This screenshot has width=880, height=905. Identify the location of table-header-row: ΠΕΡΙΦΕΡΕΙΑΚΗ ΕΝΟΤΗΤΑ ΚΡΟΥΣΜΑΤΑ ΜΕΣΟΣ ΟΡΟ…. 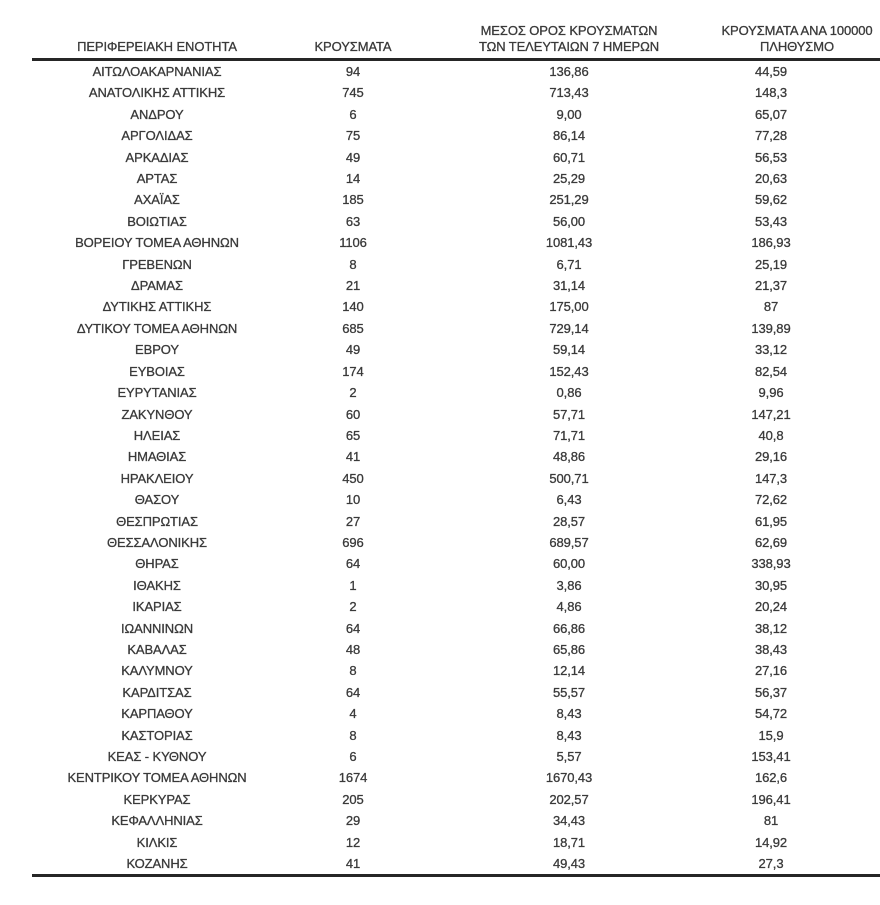
(456, 36).